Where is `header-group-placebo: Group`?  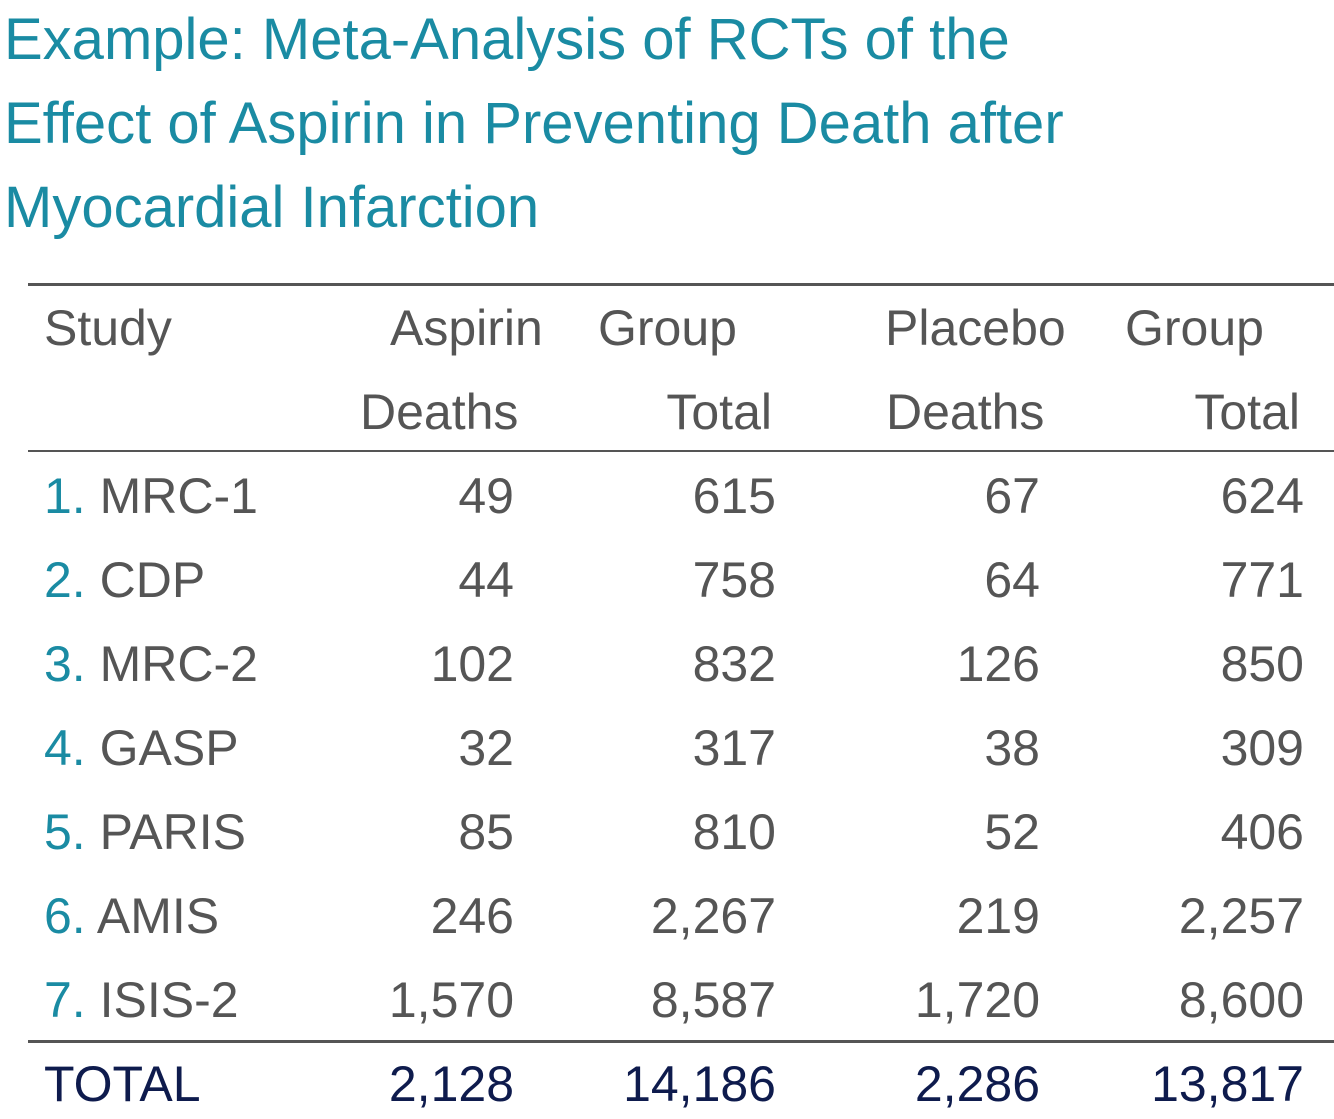
header-group-placebo: Group is located at coordinates (1194, 328).